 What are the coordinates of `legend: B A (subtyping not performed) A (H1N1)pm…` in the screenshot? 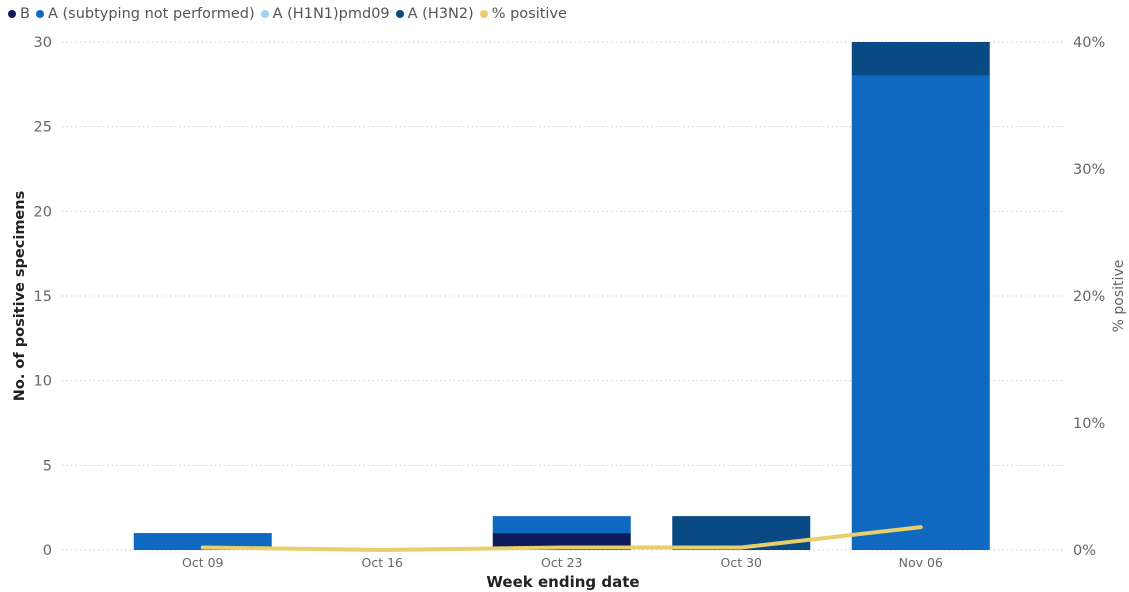 It's located at (290, 14).